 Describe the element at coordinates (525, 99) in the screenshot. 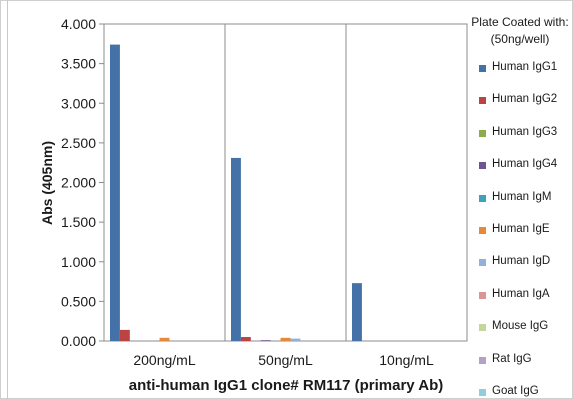

I see `legend-label: Human IgG2` at that location.